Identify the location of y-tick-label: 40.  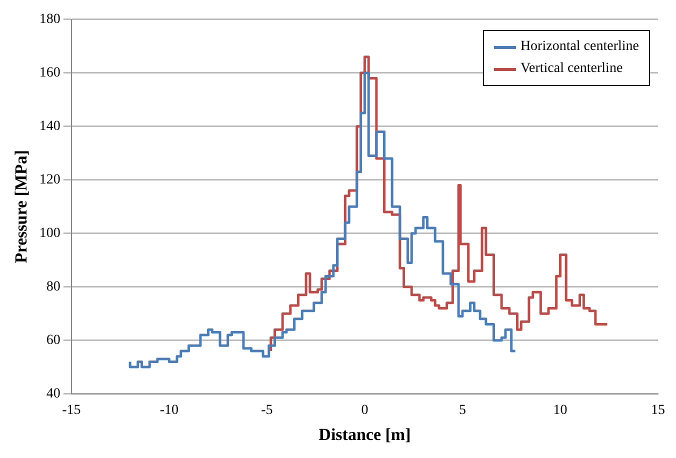
(53, 394).